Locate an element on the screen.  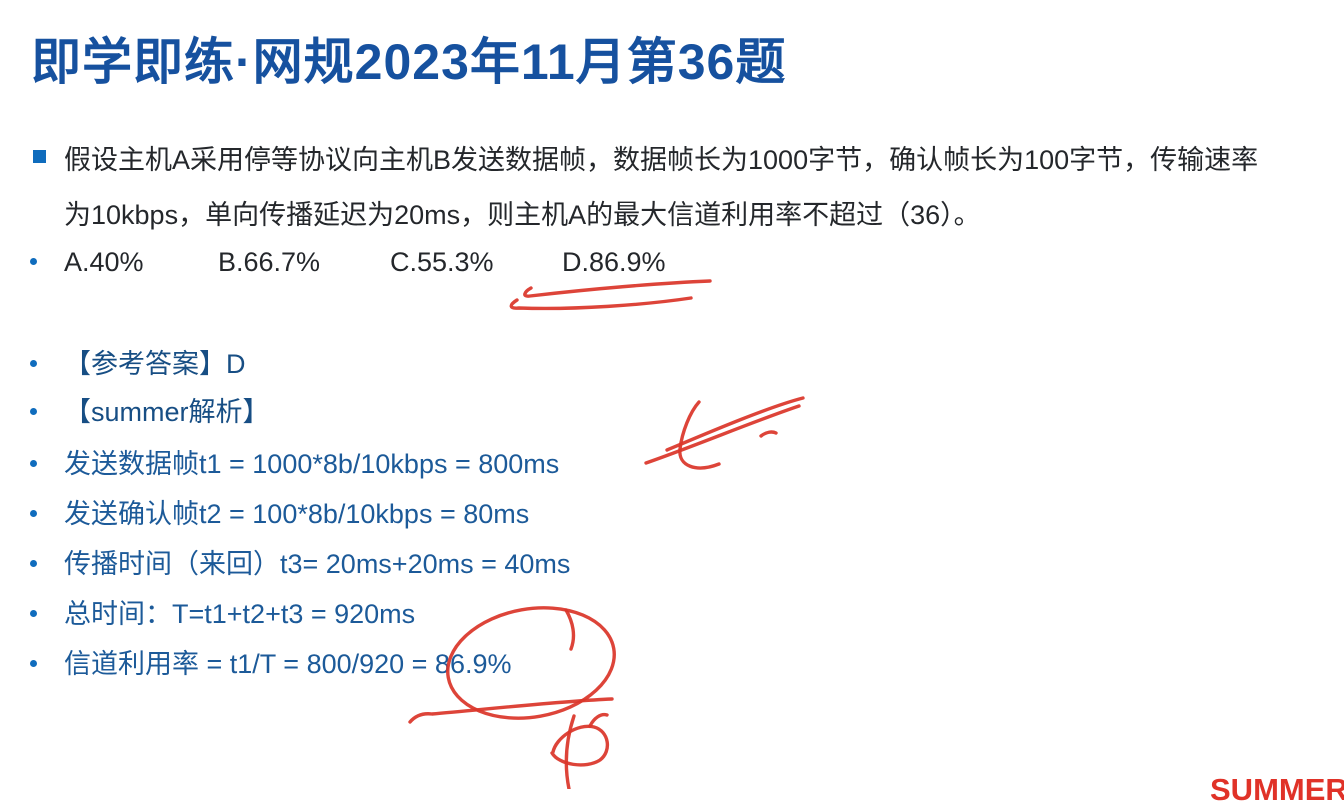
analysis-step: 总时间：T=t1+t2+t3 = 920ms is located at coordinates (240, 614).